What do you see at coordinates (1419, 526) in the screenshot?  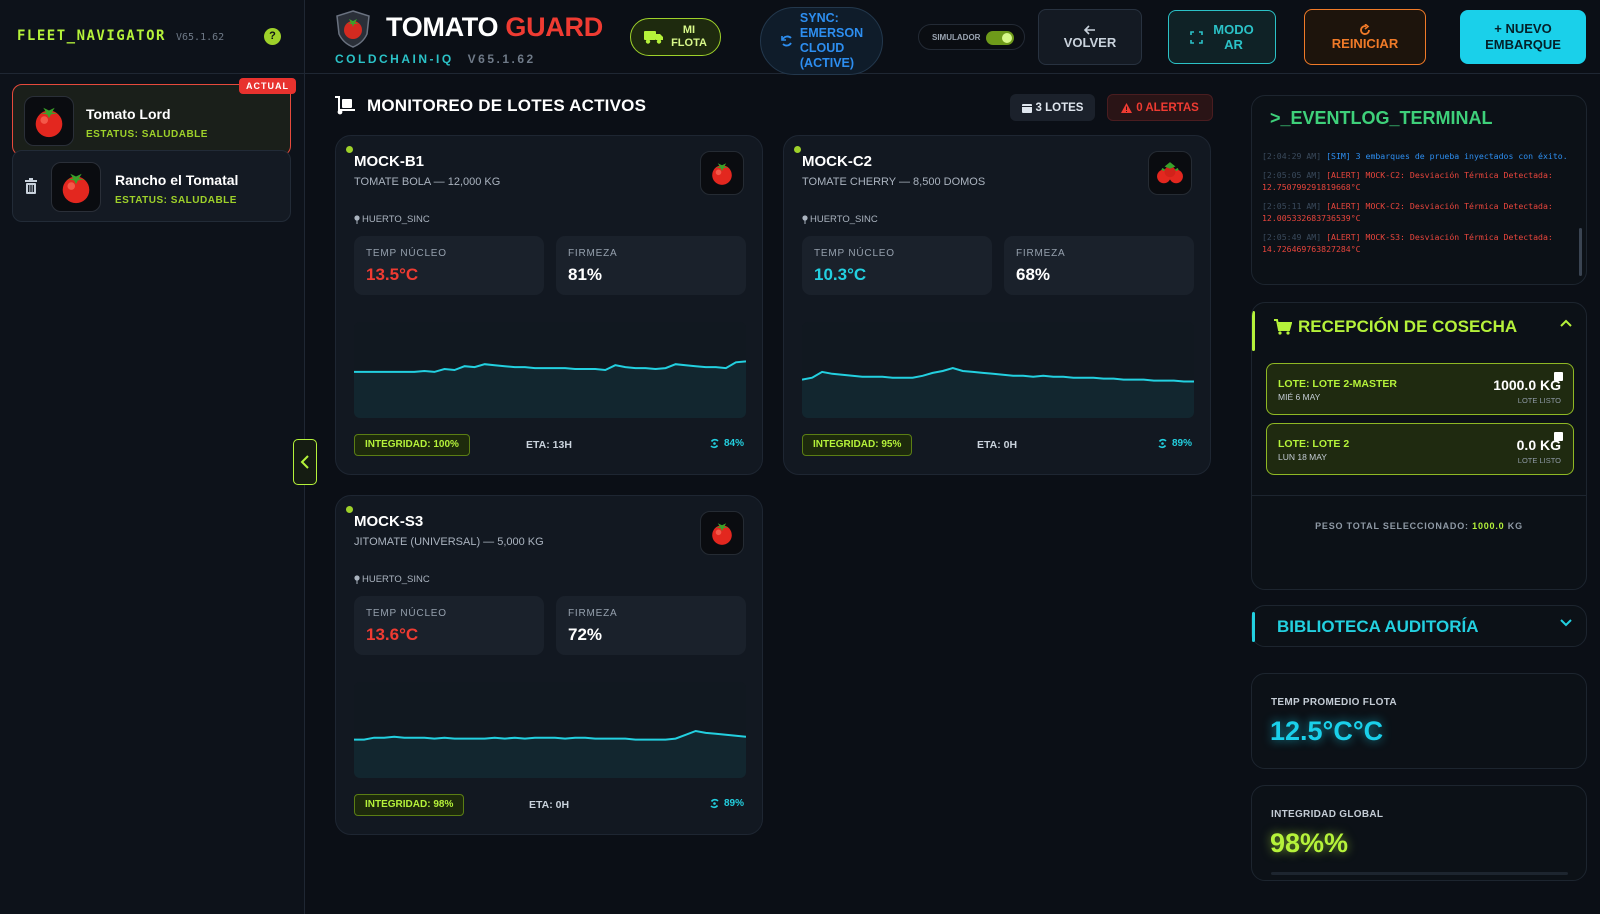 I see `total-weight-summary: PESO TOTAL SELECCIONADO: 1000.0 KG` at bounding box center [1419, 526].